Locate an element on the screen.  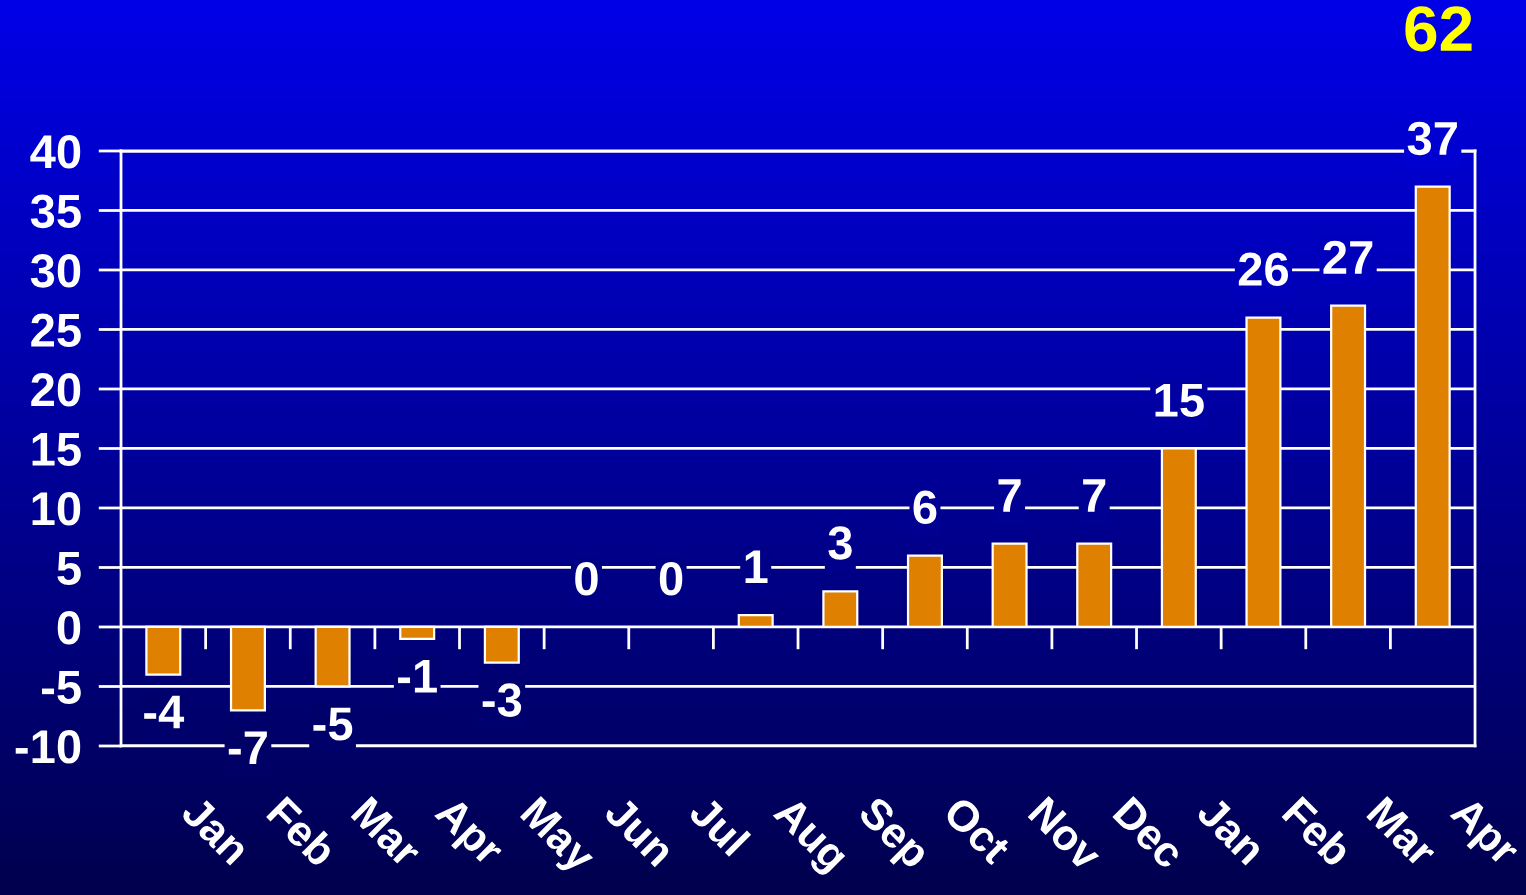
data-label: 6 is located at coordinates (925, 507).